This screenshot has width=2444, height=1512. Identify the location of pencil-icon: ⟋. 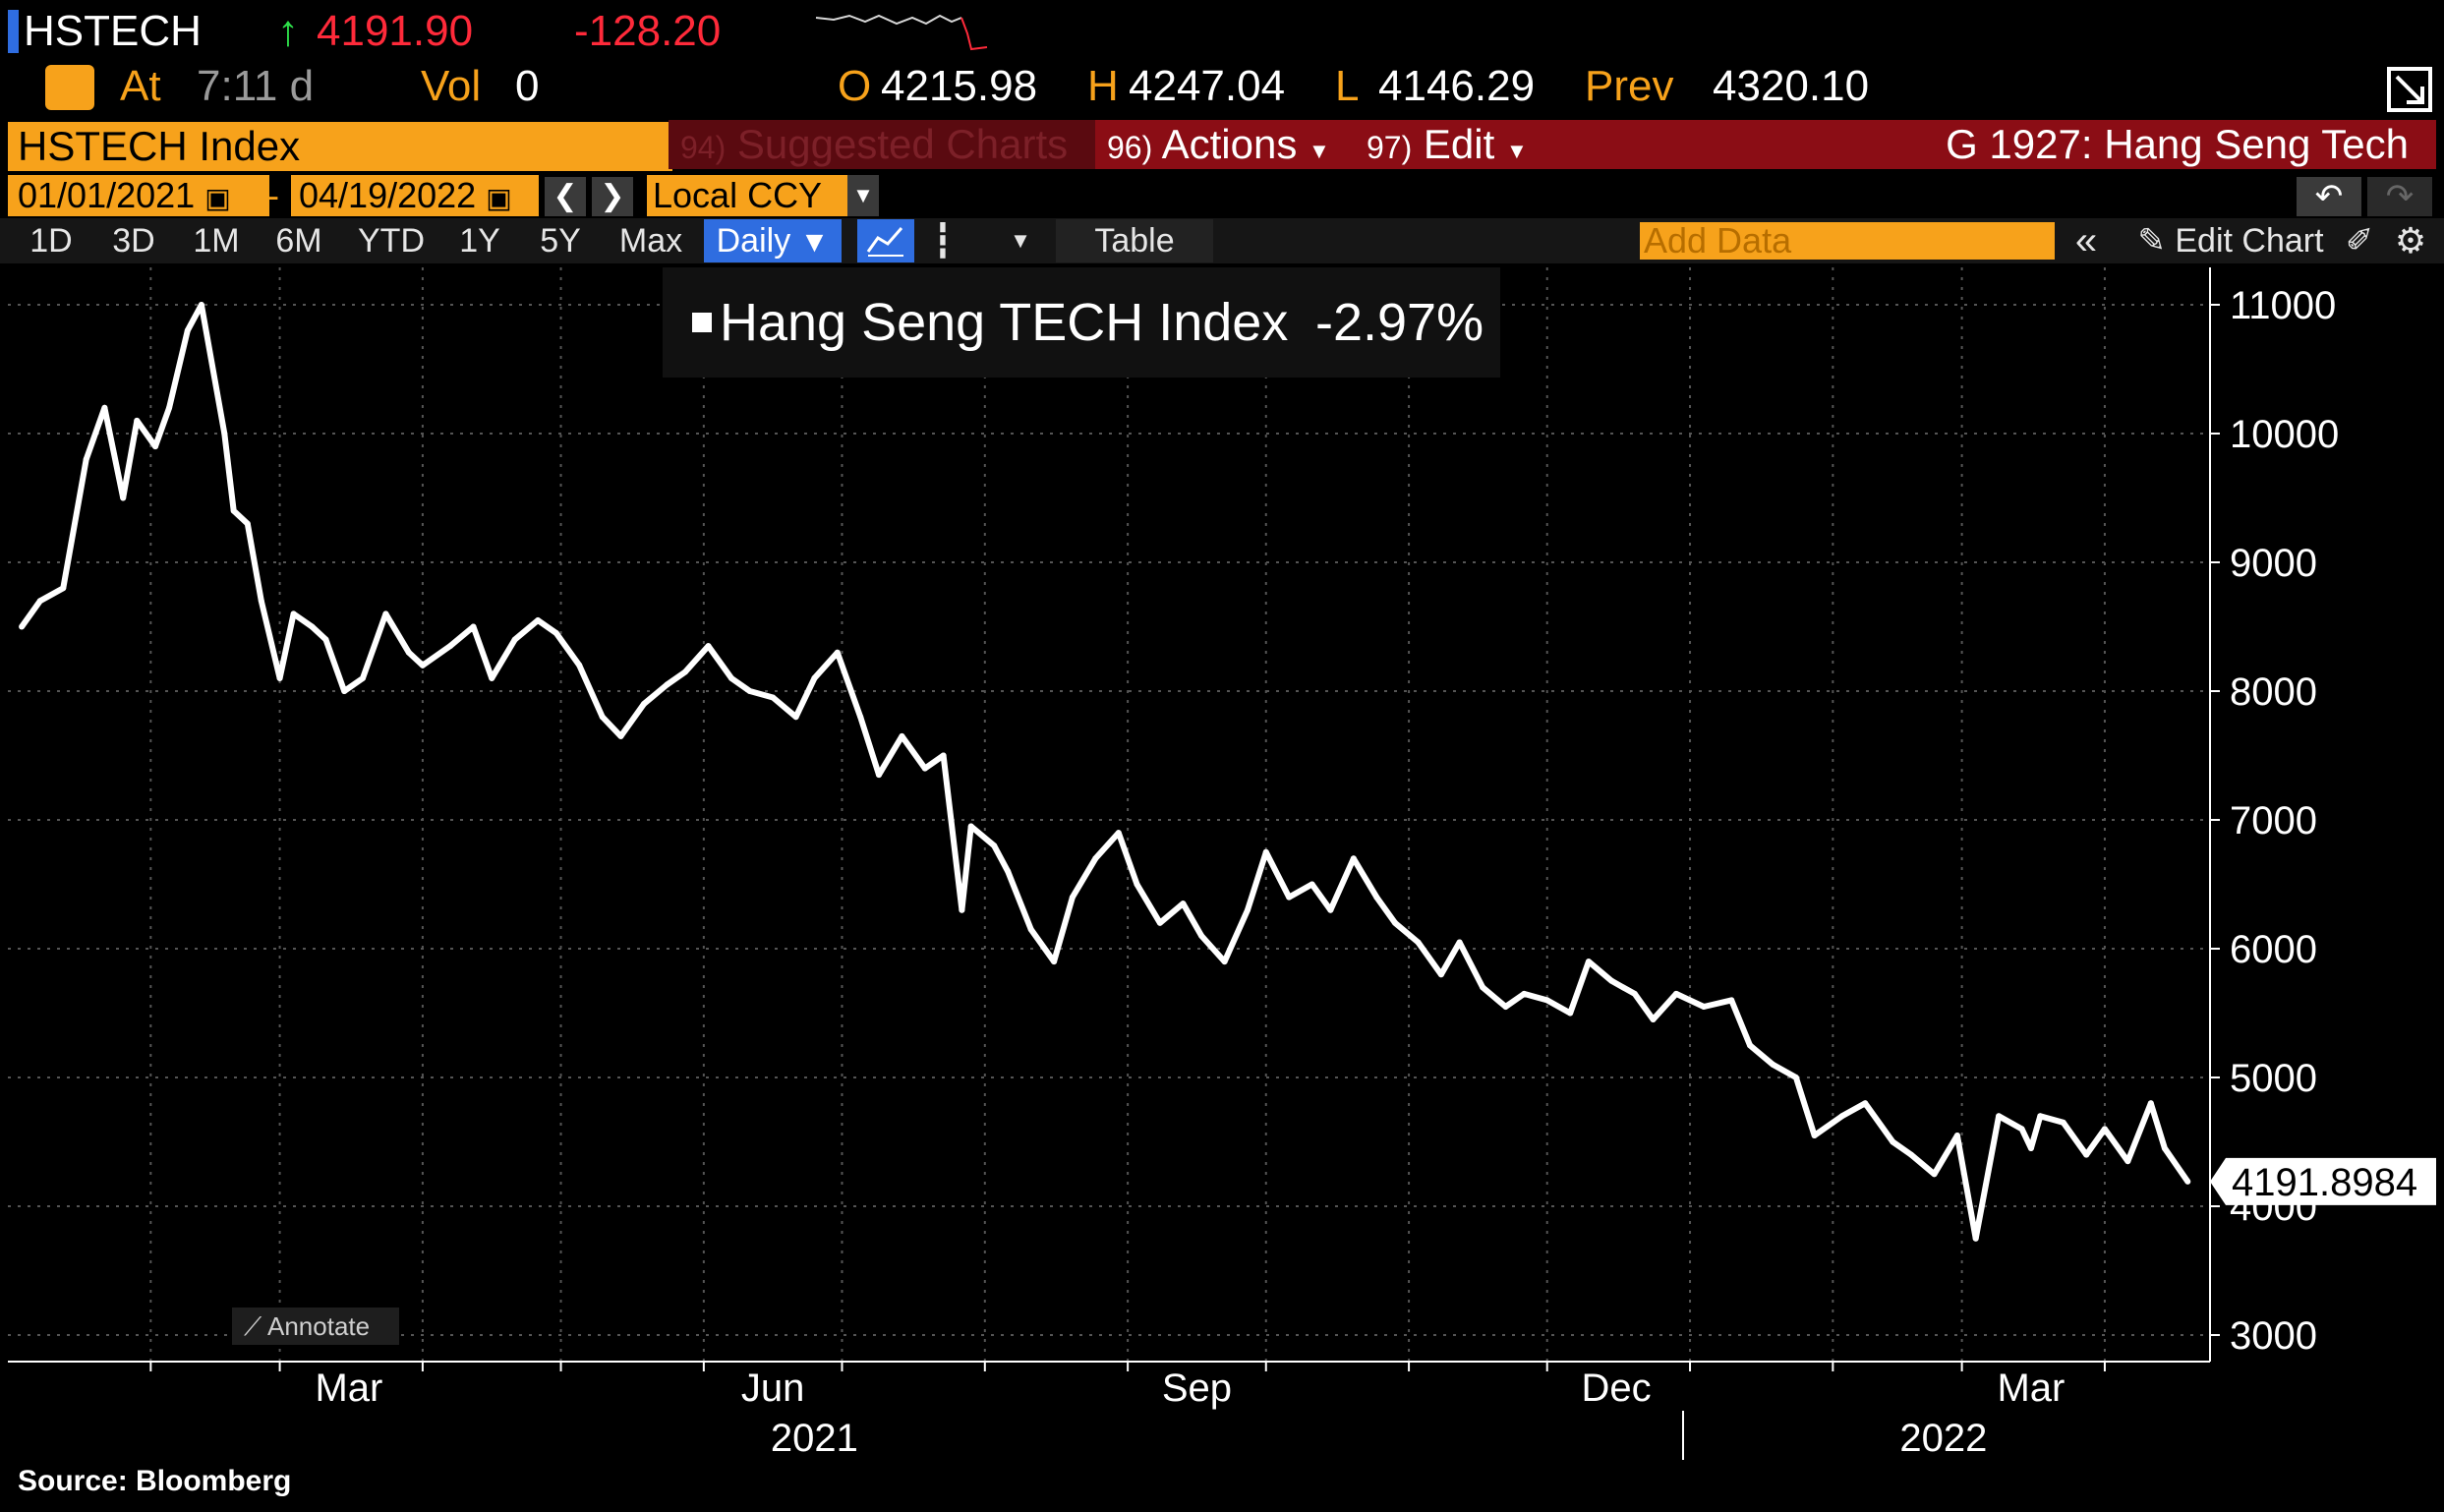
(253, 1326).